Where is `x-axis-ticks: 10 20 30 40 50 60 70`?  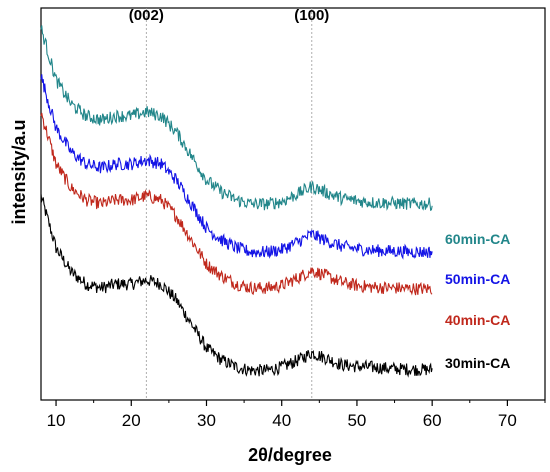
x-axis-ticks: 10 20 30 40 50 60 70 is located at coordinates (296, 415).